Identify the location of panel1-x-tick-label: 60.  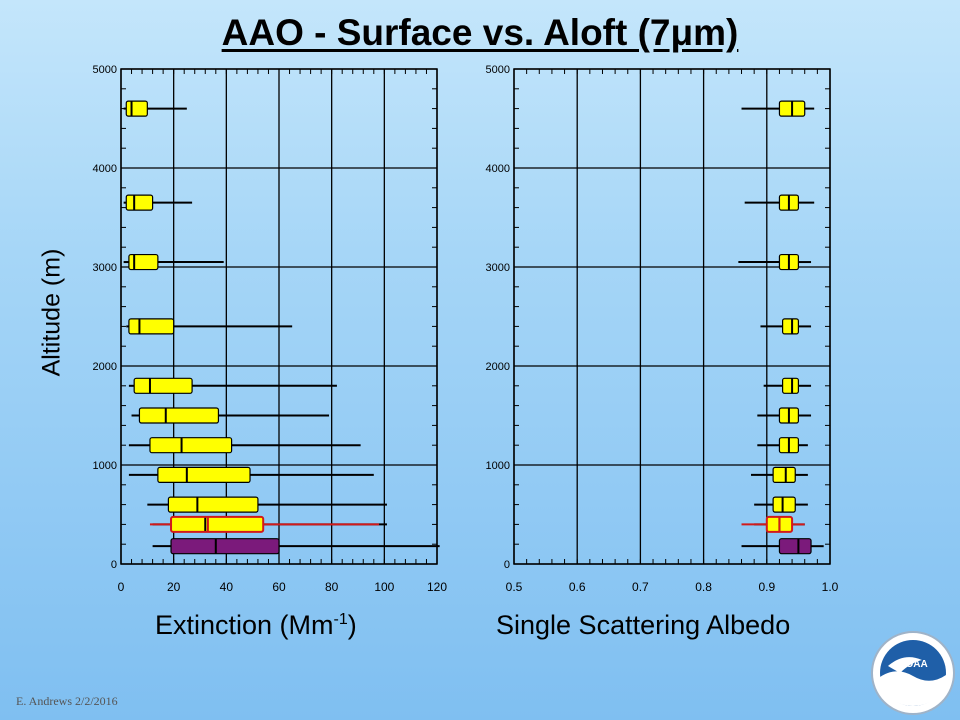
(279, 587).